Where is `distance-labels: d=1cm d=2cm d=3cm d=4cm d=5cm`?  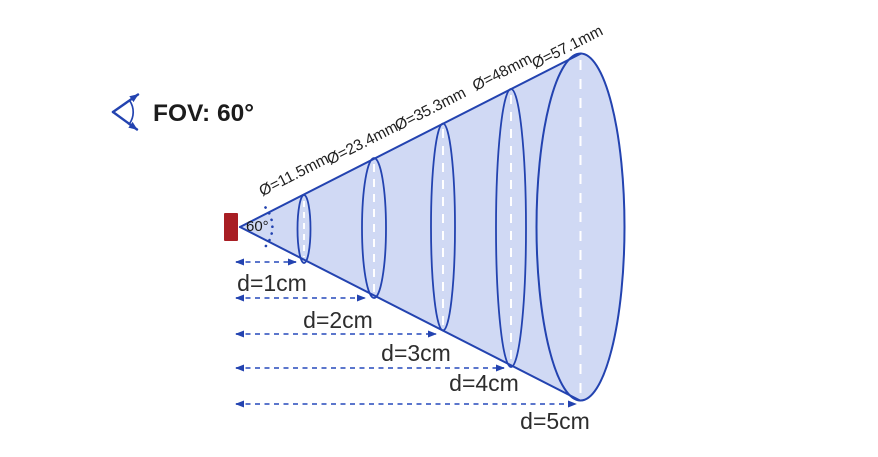 distance-labels: d=1cm d=2cm d=3cm d=4cm d=5cm is located at coordinates (413, 352).